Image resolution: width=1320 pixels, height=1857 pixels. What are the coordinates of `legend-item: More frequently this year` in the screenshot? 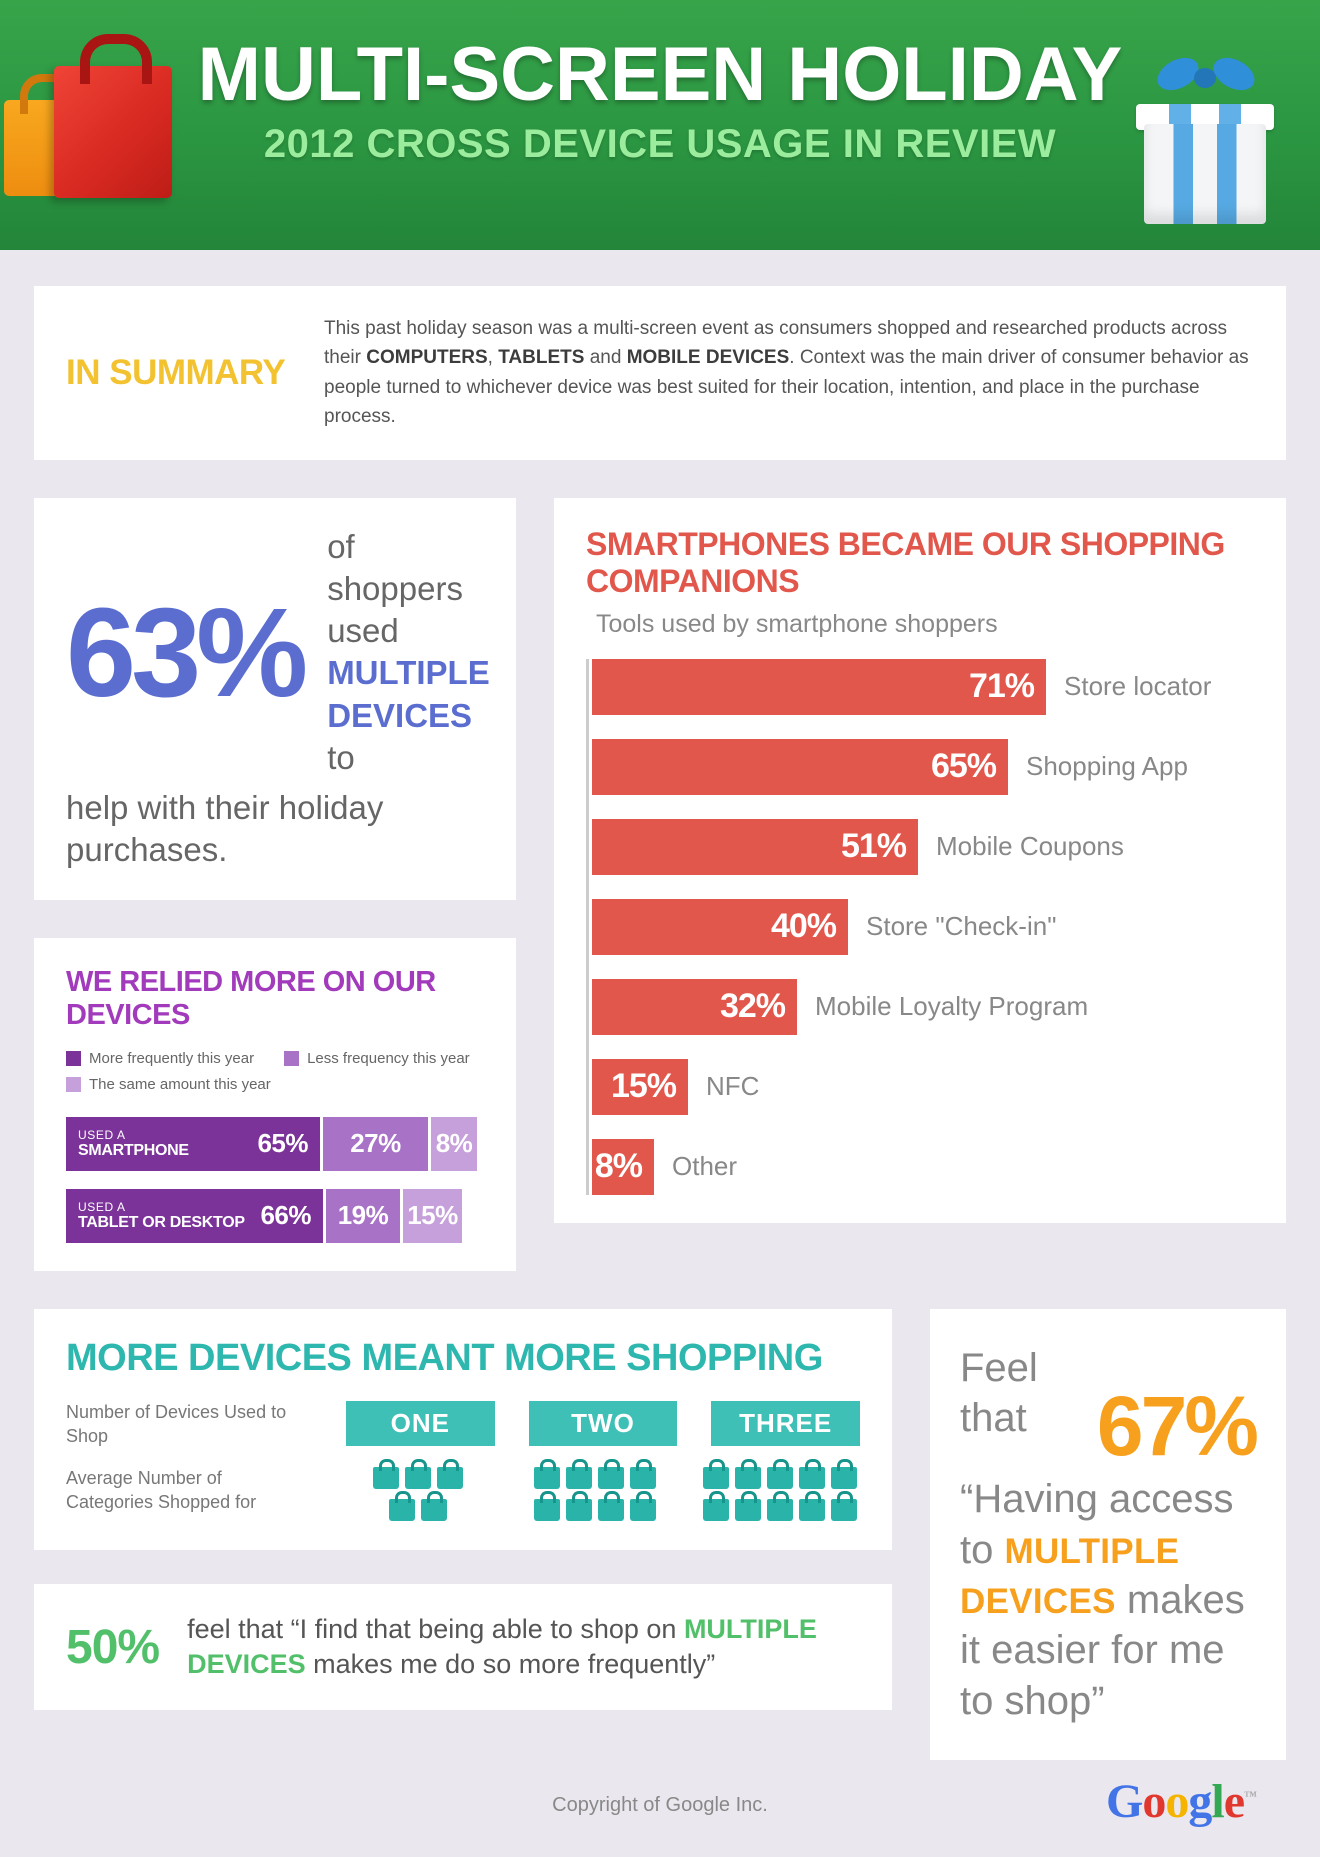 It's located at (160, 1058).